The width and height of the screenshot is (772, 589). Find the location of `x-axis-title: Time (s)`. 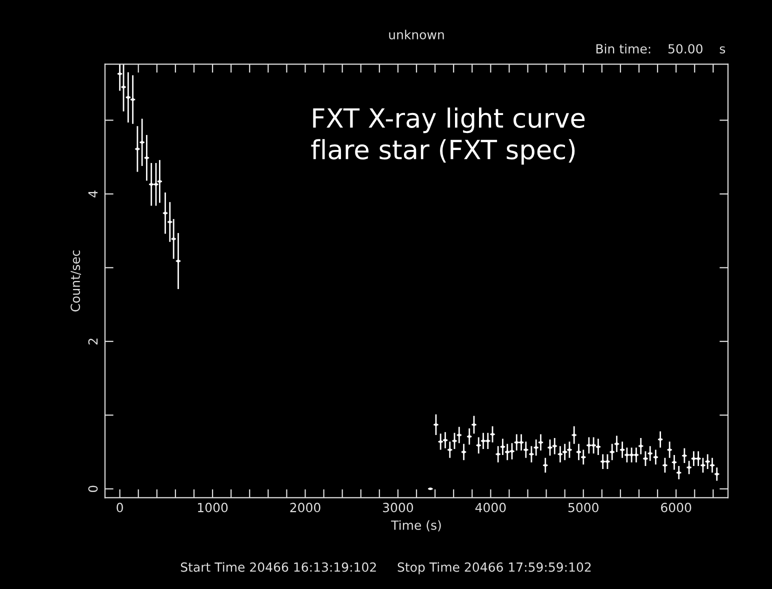

x-axis-title: Time (s) is located at coordinates (416, 526).